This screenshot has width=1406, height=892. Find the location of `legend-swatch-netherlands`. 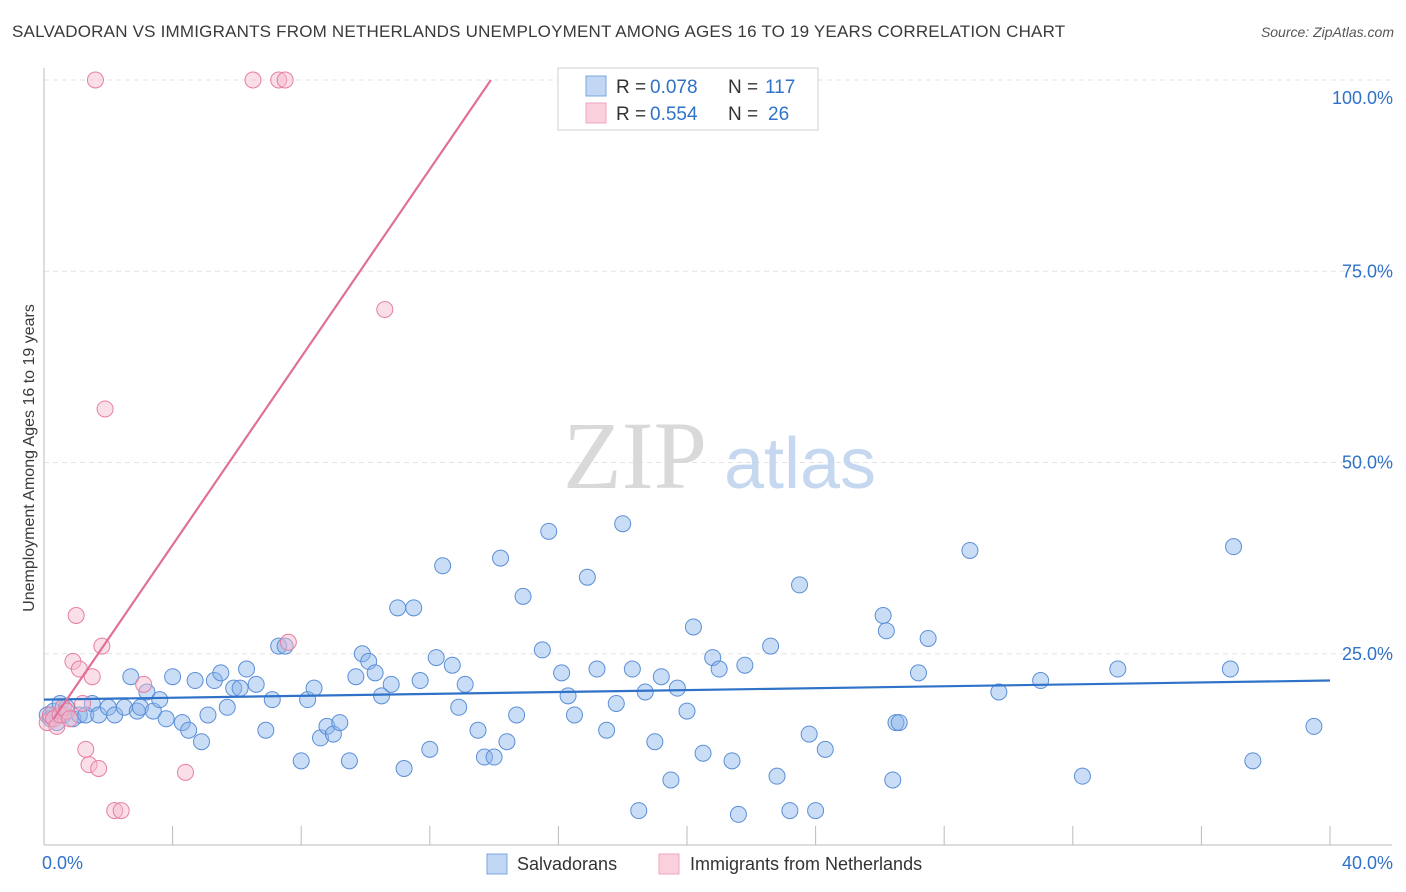

legend-swatch-netherlands is located at coordinates (669, 864).